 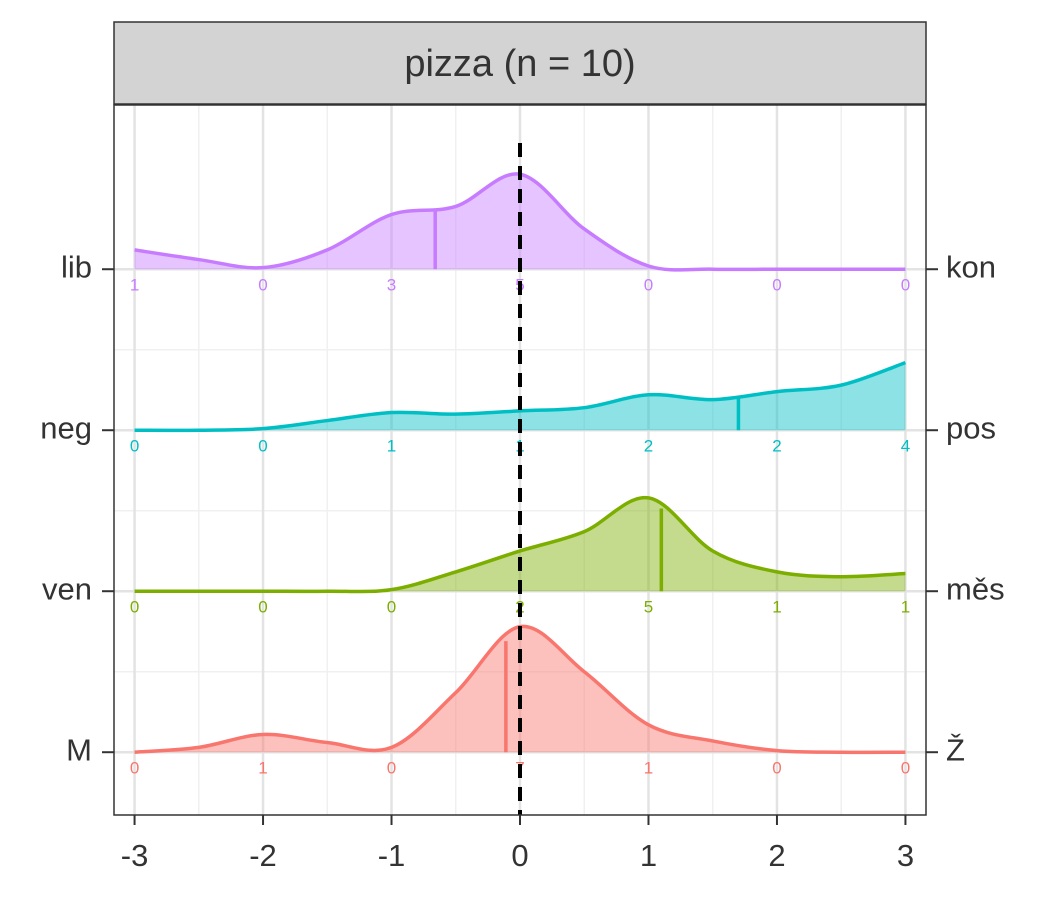 What do you see at coordinates (905, 855) in the screenshot?
I see `x-tick-label: 3` at bounding box center [905, 855].